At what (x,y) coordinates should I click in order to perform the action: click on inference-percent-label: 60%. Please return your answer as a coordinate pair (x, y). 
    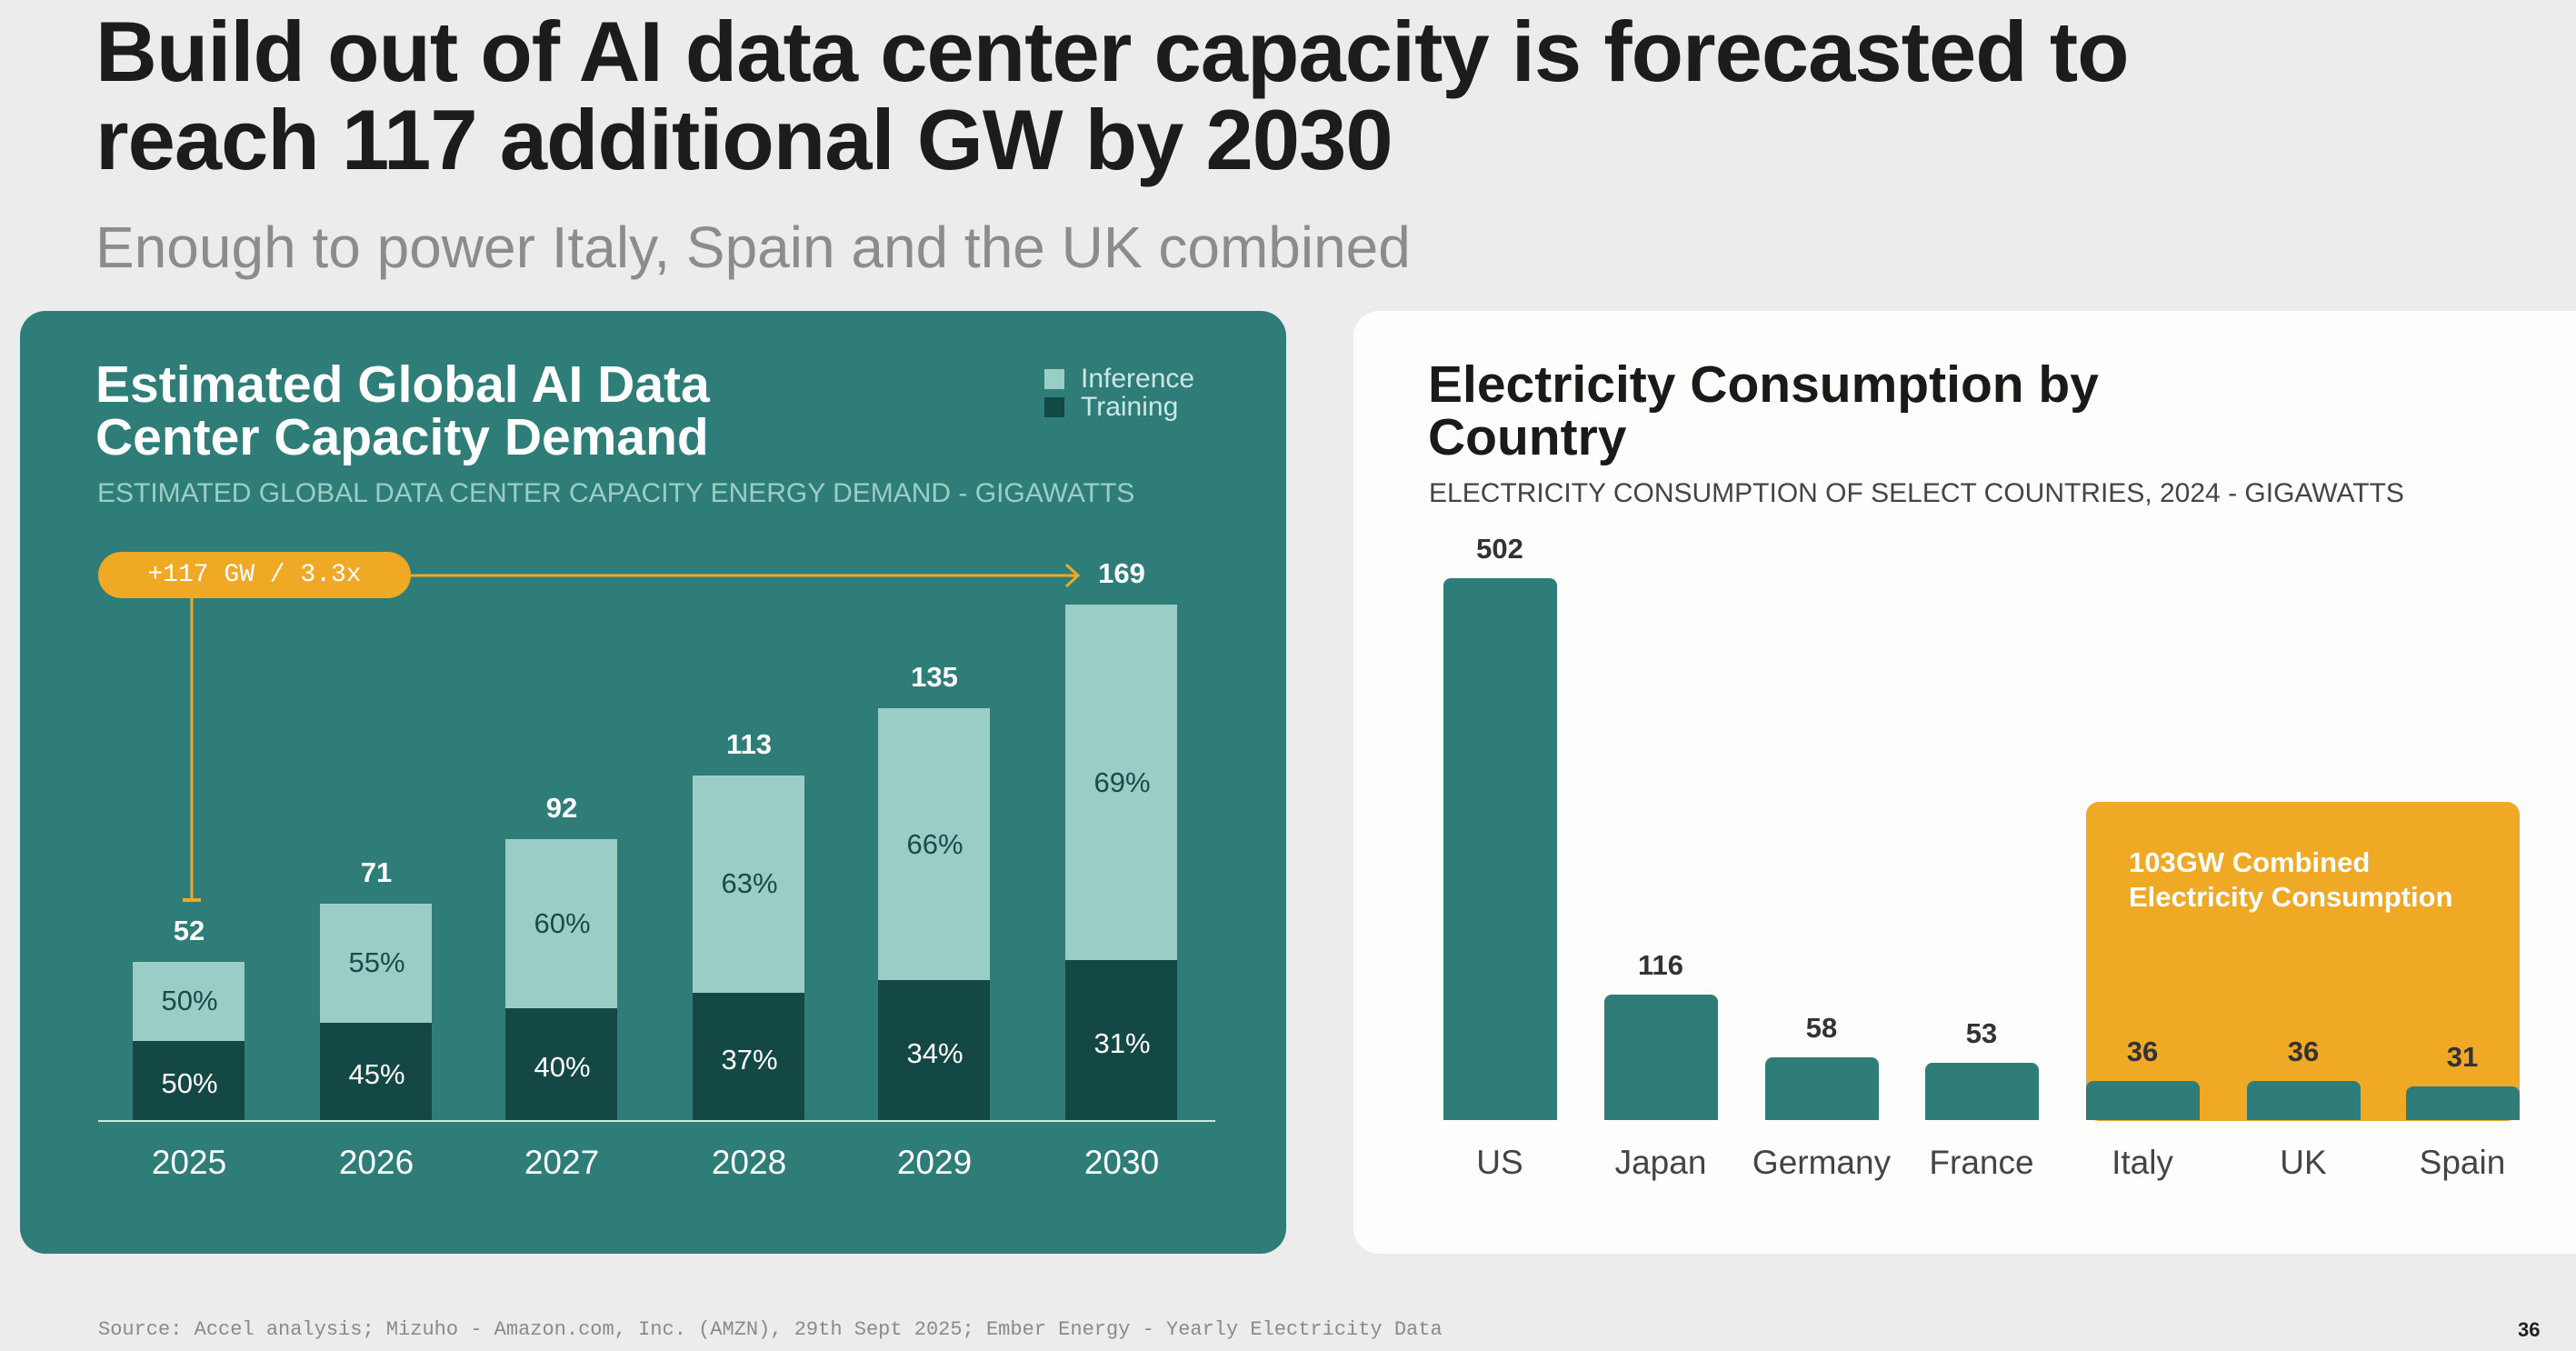
    Looking at the image, I should click on (562, 922).